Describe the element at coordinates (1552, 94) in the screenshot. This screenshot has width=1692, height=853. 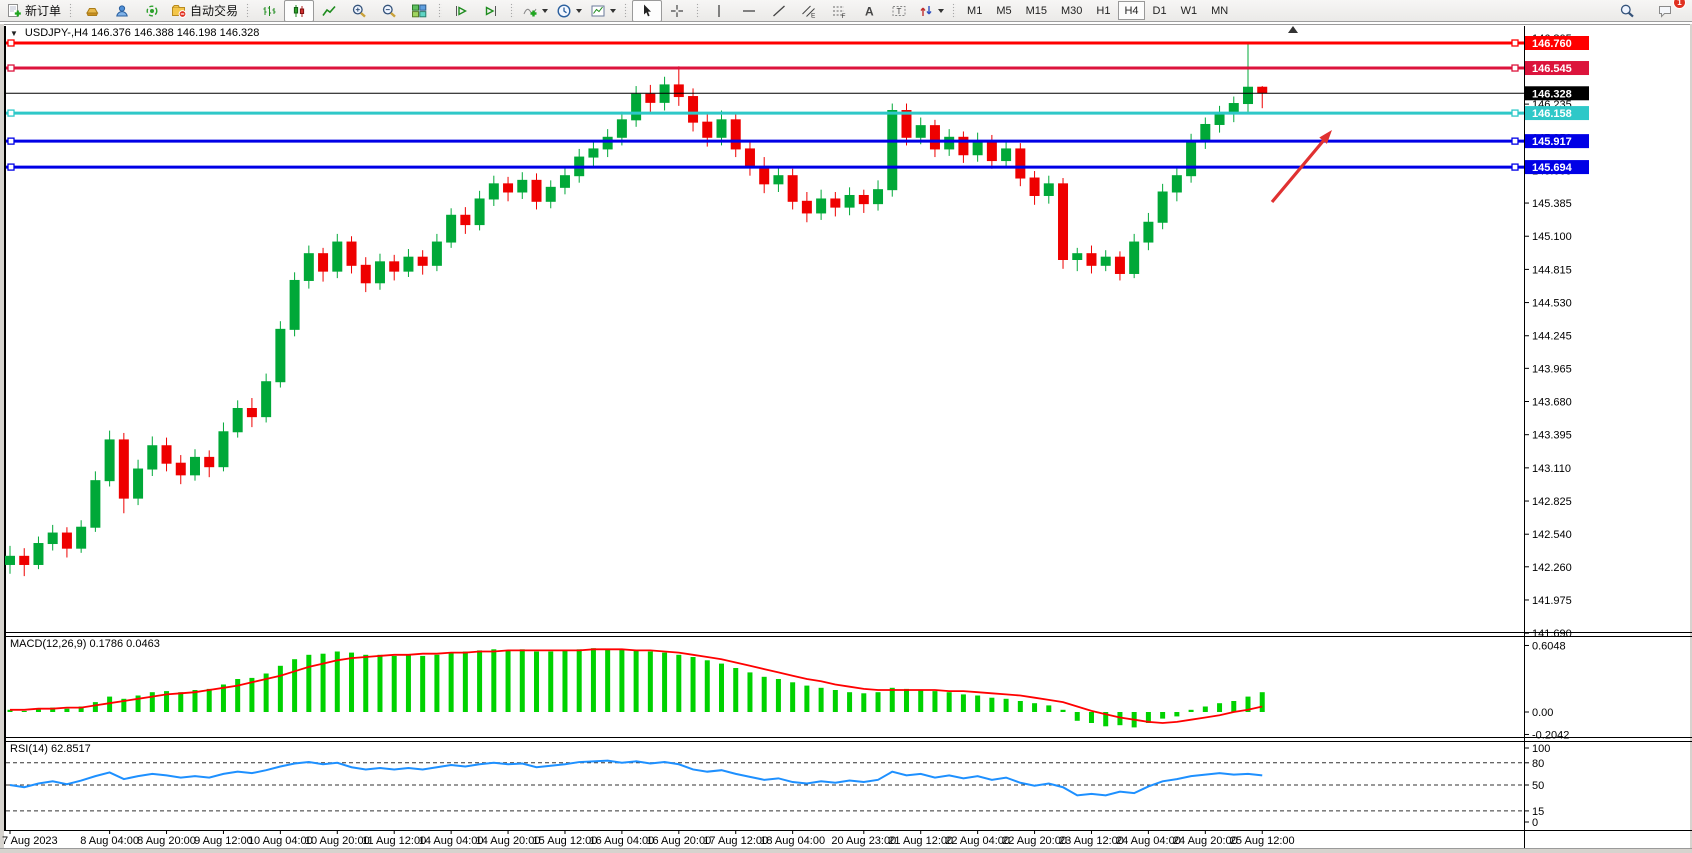
I see `svg-text: 146.328` at that location.